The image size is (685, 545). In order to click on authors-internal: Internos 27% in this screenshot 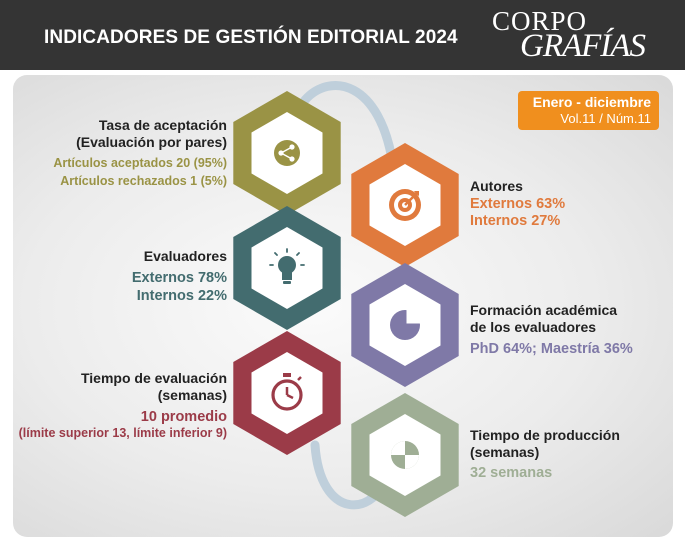, I will do `click(515, 221)`.